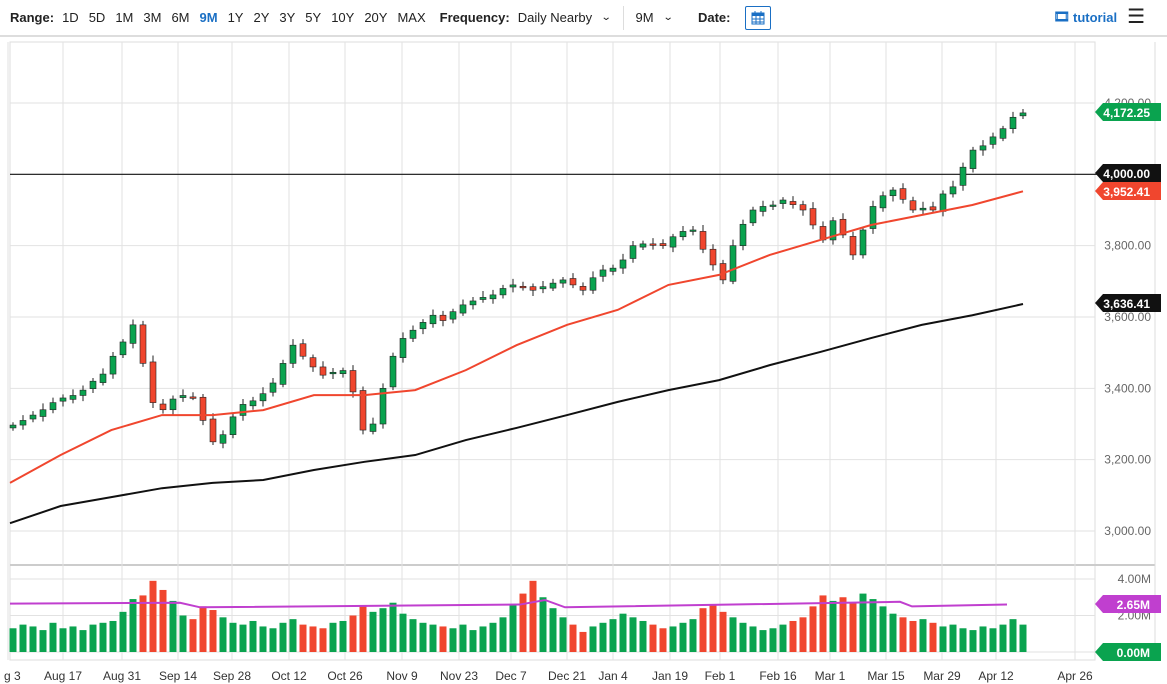 The width and height of the screenshot is (1167, 684). What do you see at coordinates (644, 17) in the screenshot?
I see `period-value: 9M` at bounding box center [644, 17].